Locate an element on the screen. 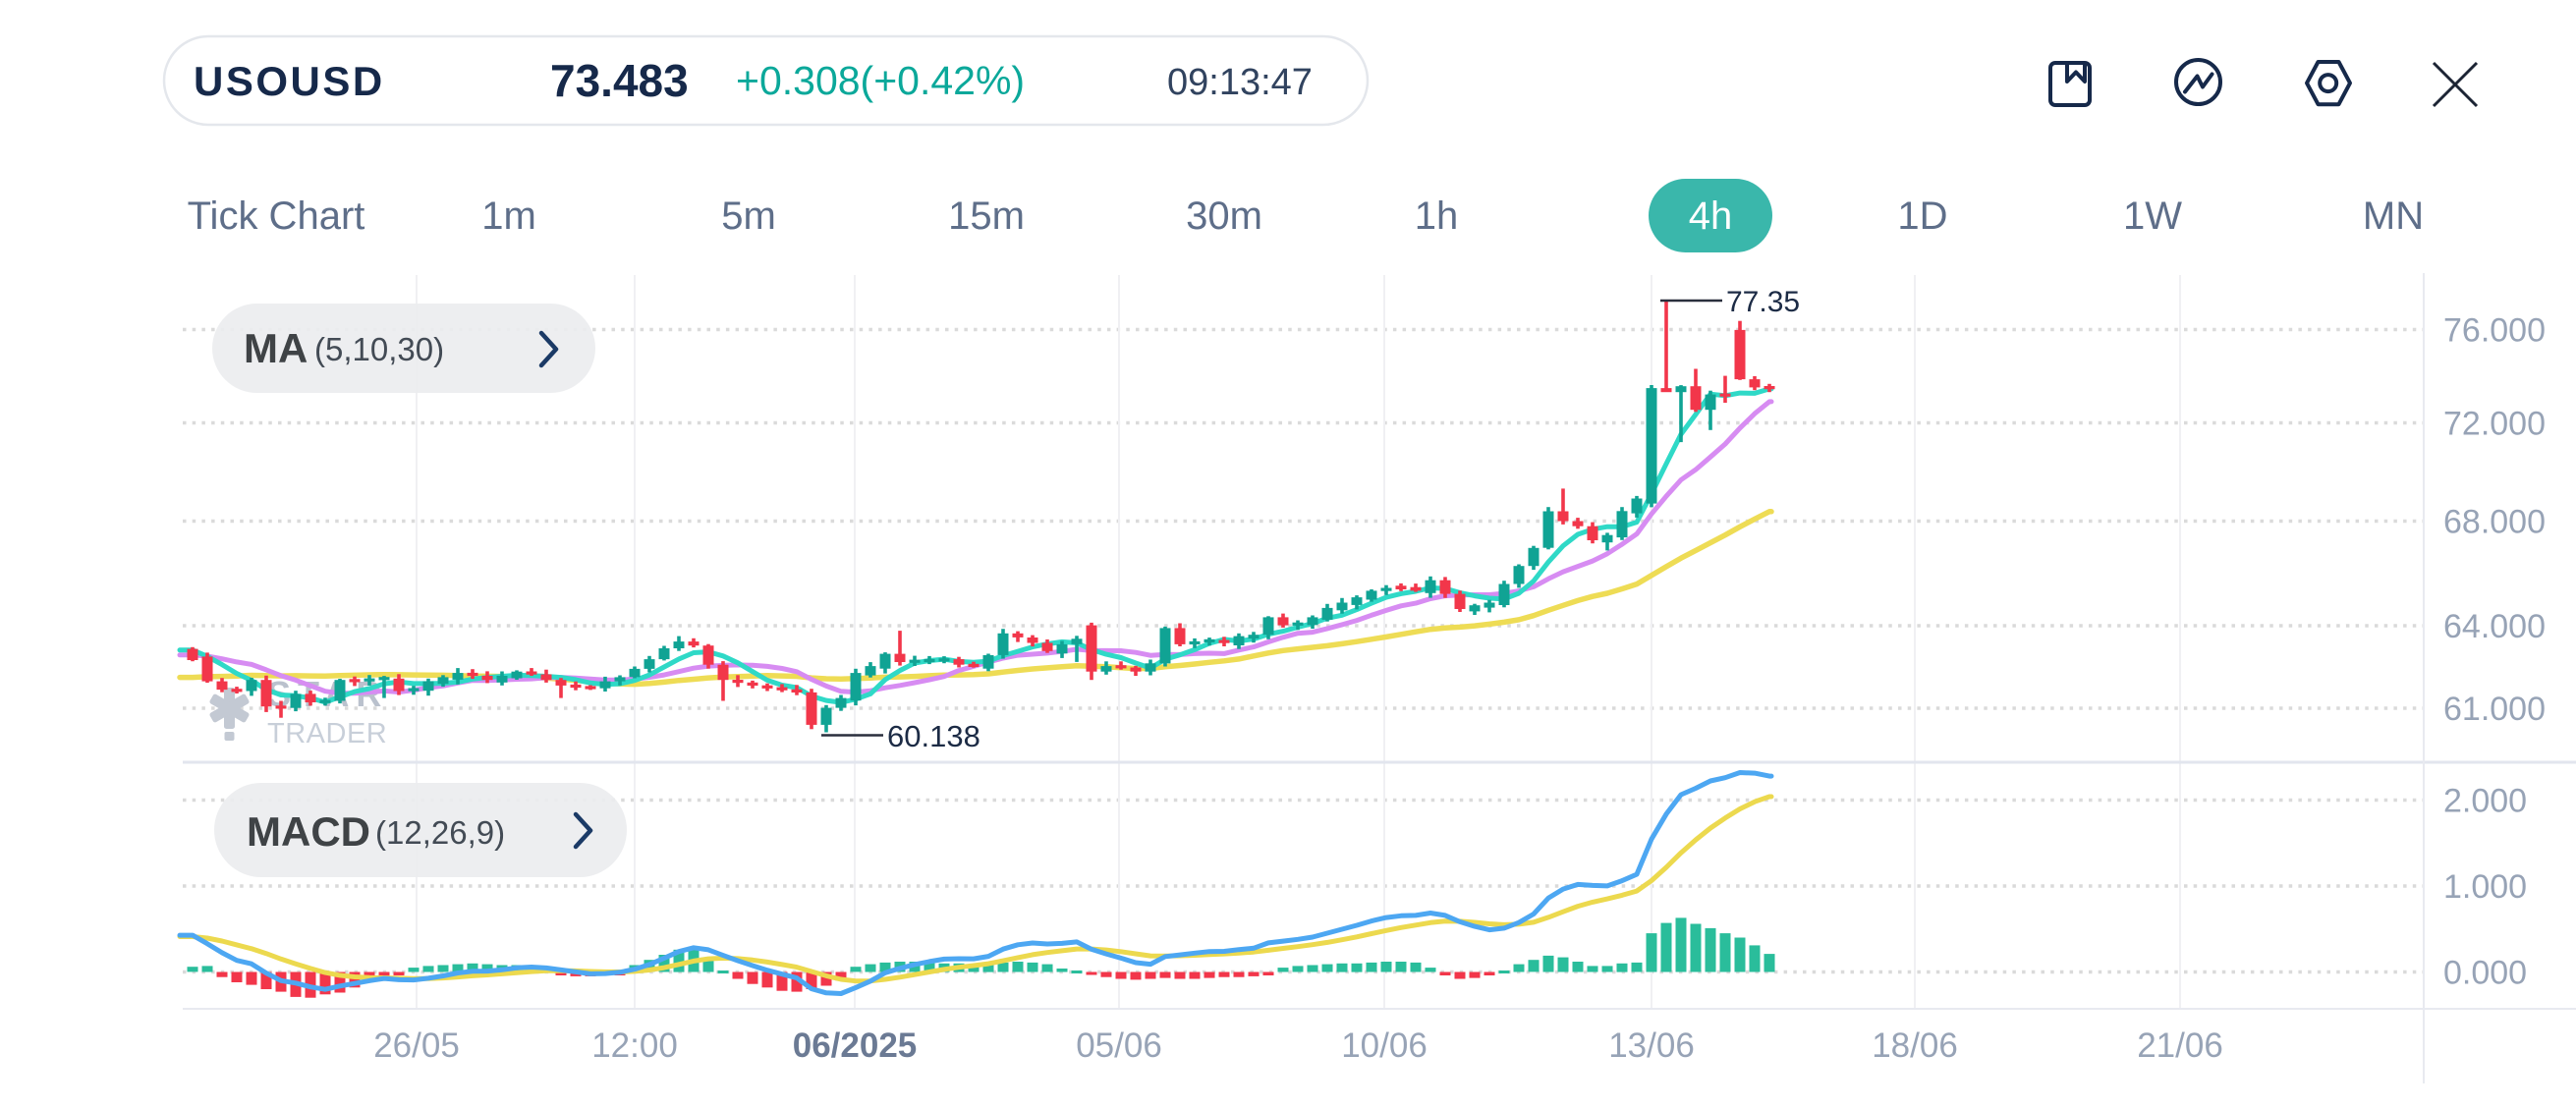 This screenshot has height=1109, width=2576. svg-text: USOUSD is located at coordinates (289, 81).